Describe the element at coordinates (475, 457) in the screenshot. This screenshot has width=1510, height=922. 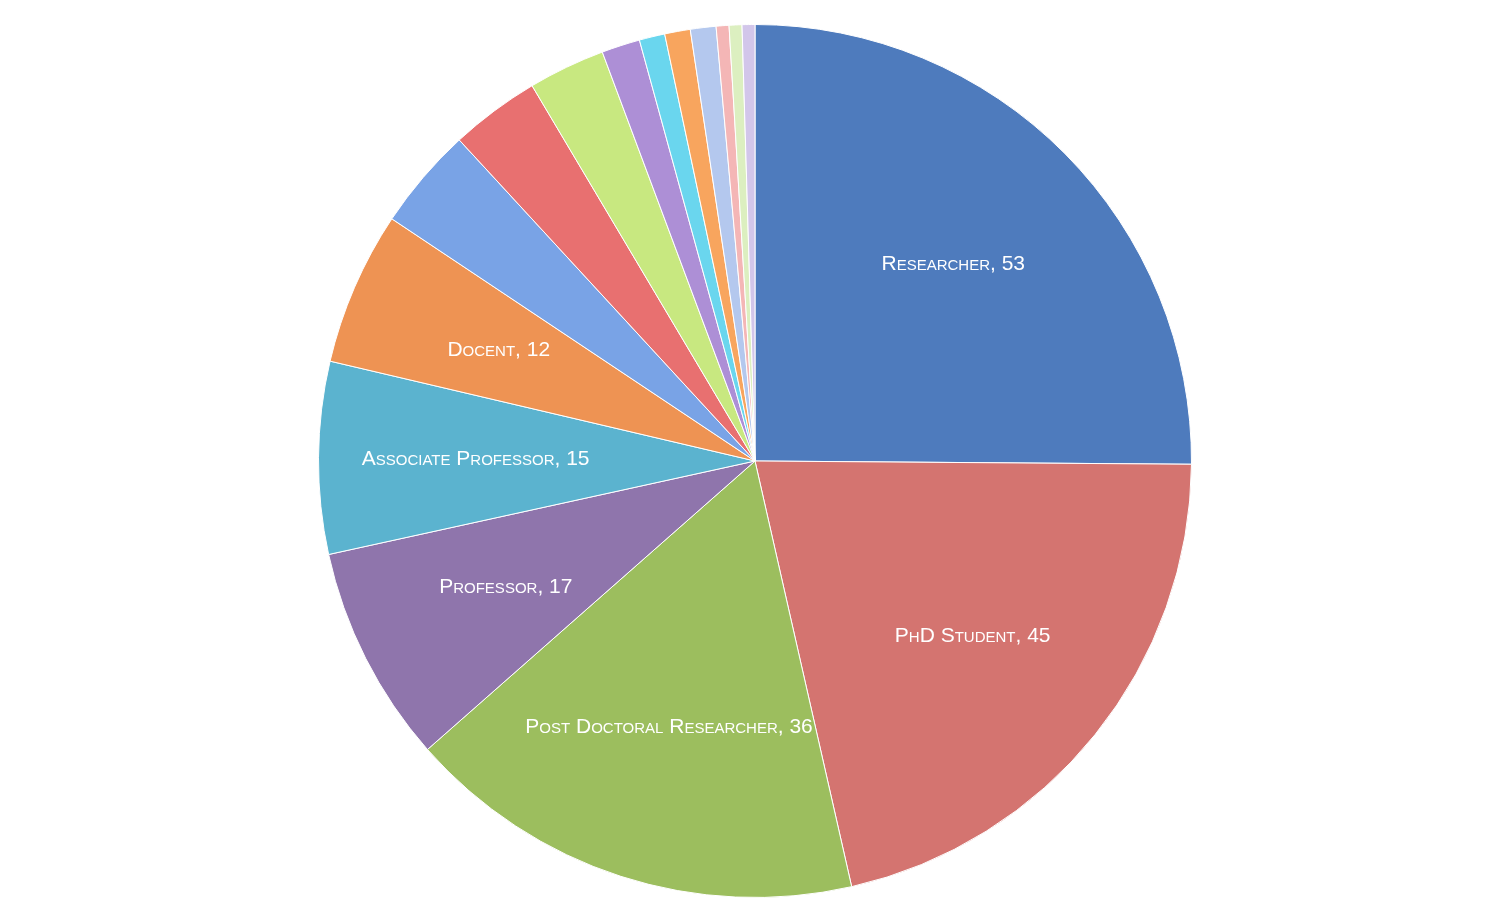
I see `slice-label: Associate Professor, 15` at that location.